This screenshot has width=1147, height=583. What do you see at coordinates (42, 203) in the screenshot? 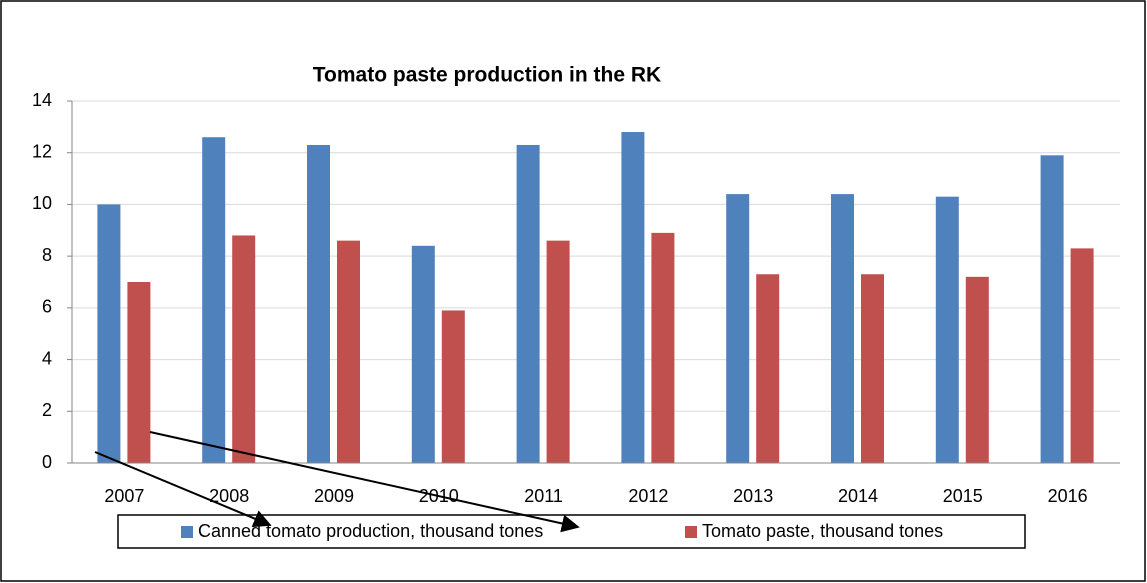
I see `y-tick-label: 10` at bounding box center [42, 203].